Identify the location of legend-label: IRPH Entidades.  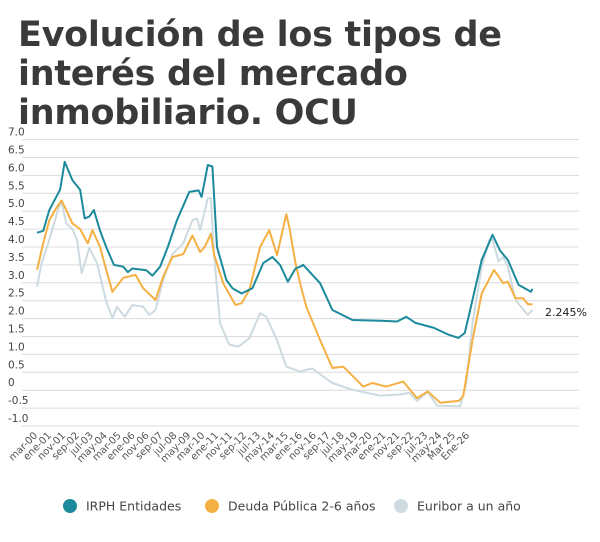
(133, 506).